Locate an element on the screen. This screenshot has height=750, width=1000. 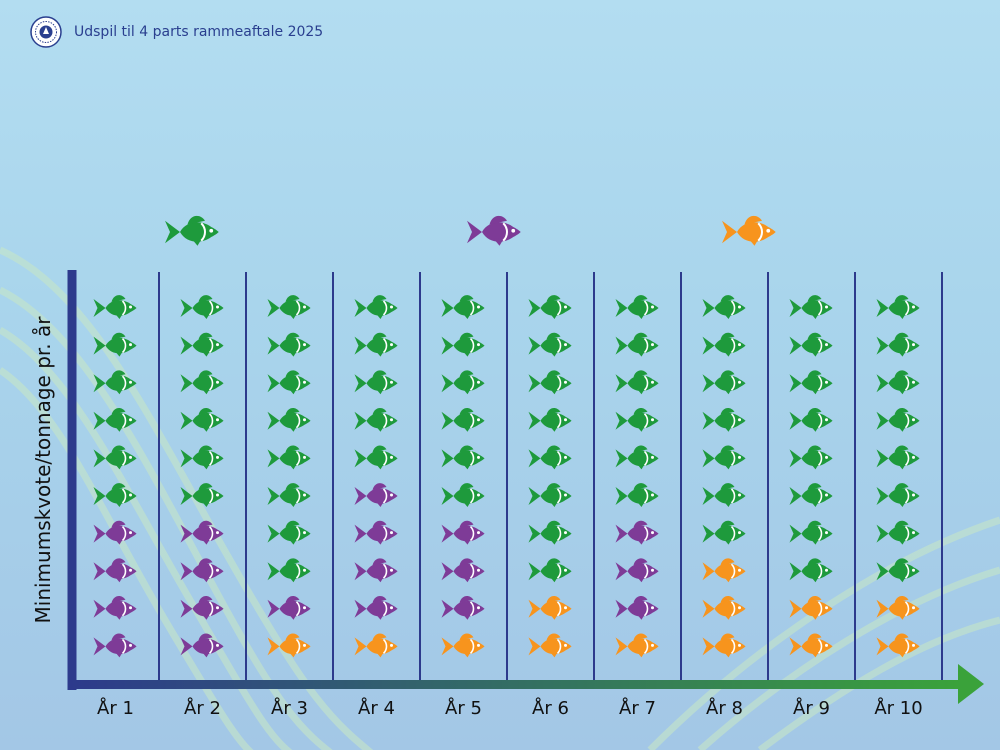
x-tick-label: År 10 is located at coordinates (898, 708).